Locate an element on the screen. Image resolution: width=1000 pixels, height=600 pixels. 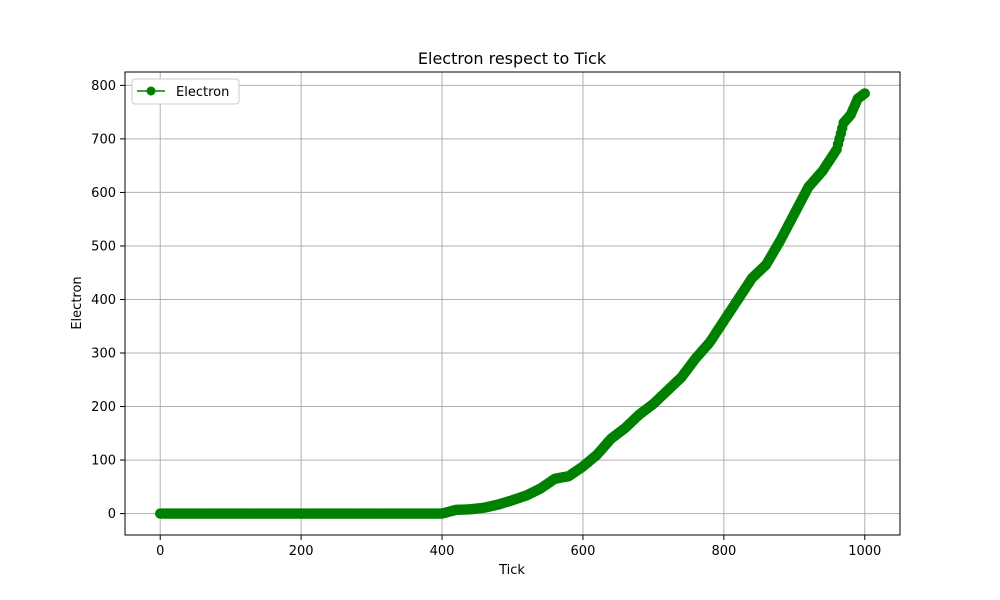
y-axis-ticks: 0 100 200 300 400 500 600 700 800 is located at coordinates (108, 300).